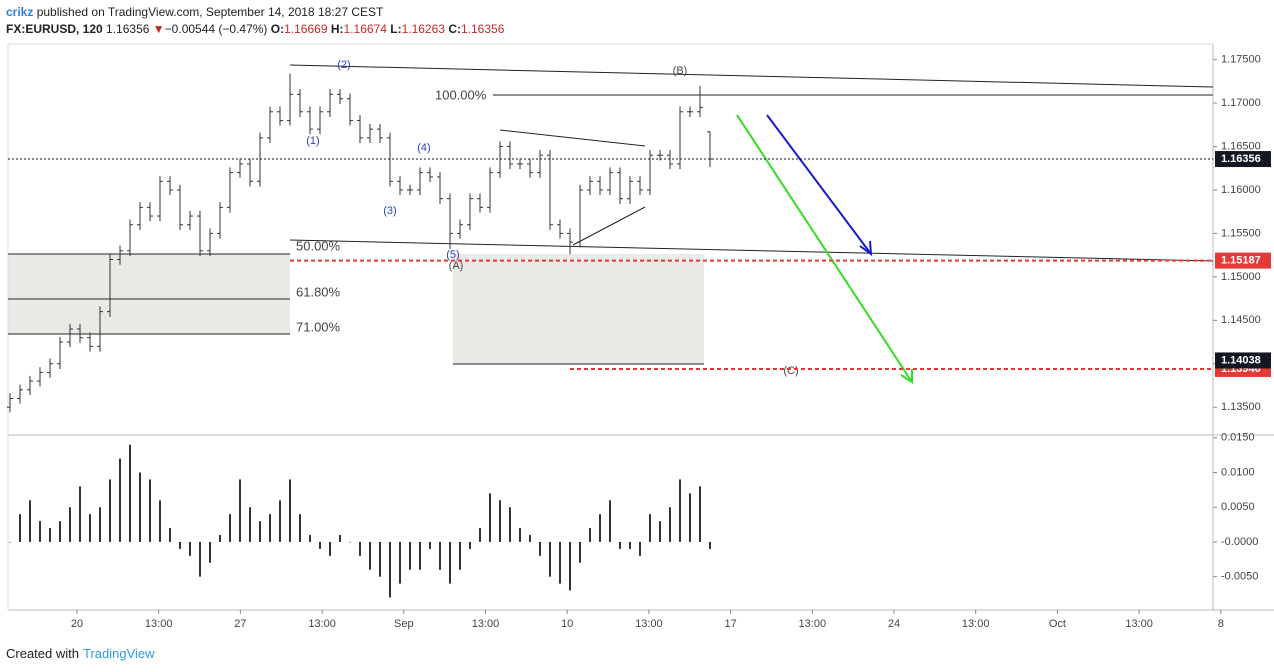 The width and height of the screenshot is (1274, 672). I want to click on wave-label: (4), so click(423, 148).